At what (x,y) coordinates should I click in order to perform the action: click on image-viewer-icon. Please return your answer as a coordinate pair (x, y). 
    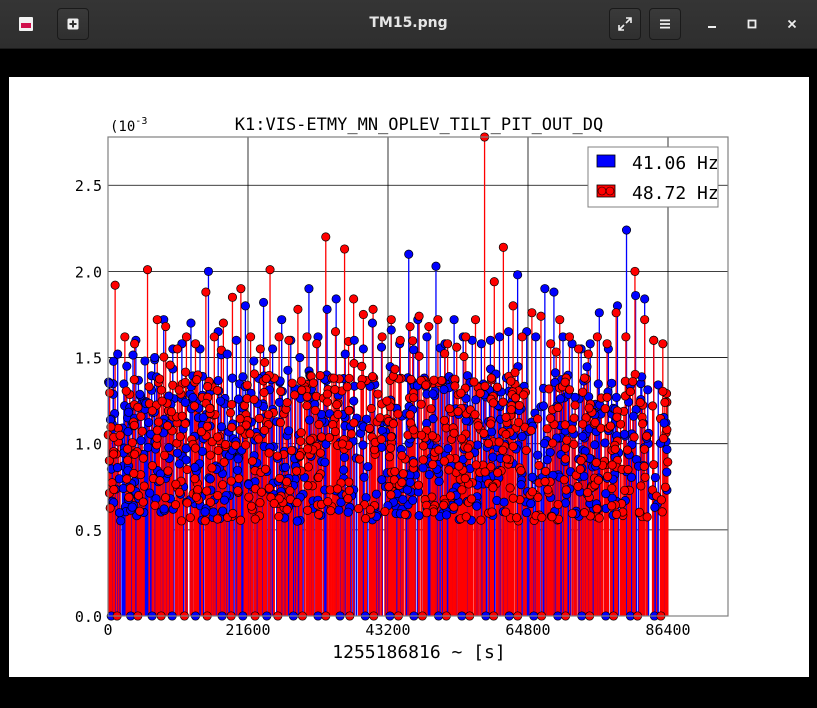
    Looking at the image, I should click on (26, 24).